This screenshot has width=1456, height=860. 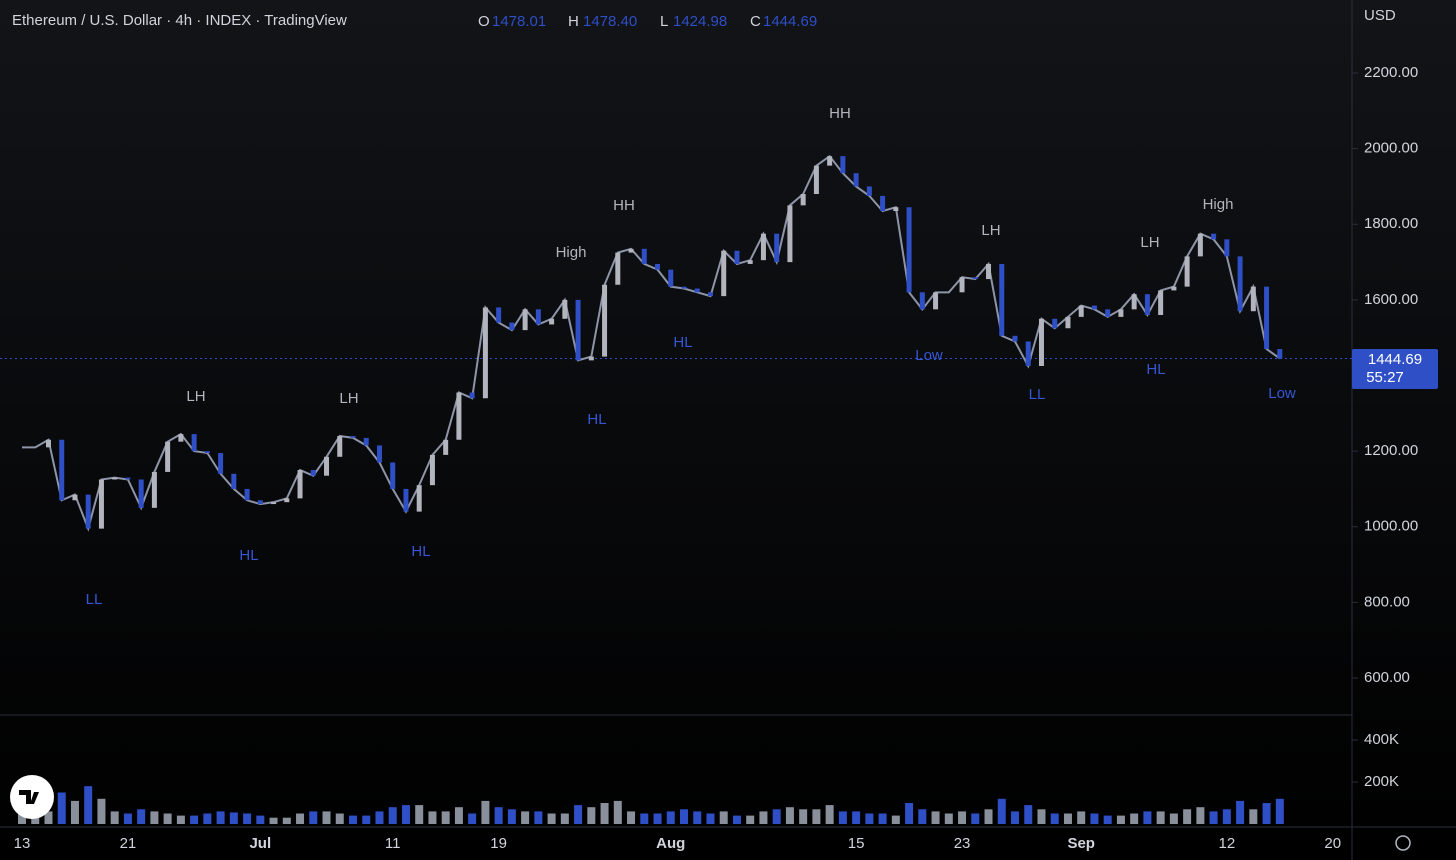 I want to click on y-tick-label: 1800.00, so click(x=1391, y=223).